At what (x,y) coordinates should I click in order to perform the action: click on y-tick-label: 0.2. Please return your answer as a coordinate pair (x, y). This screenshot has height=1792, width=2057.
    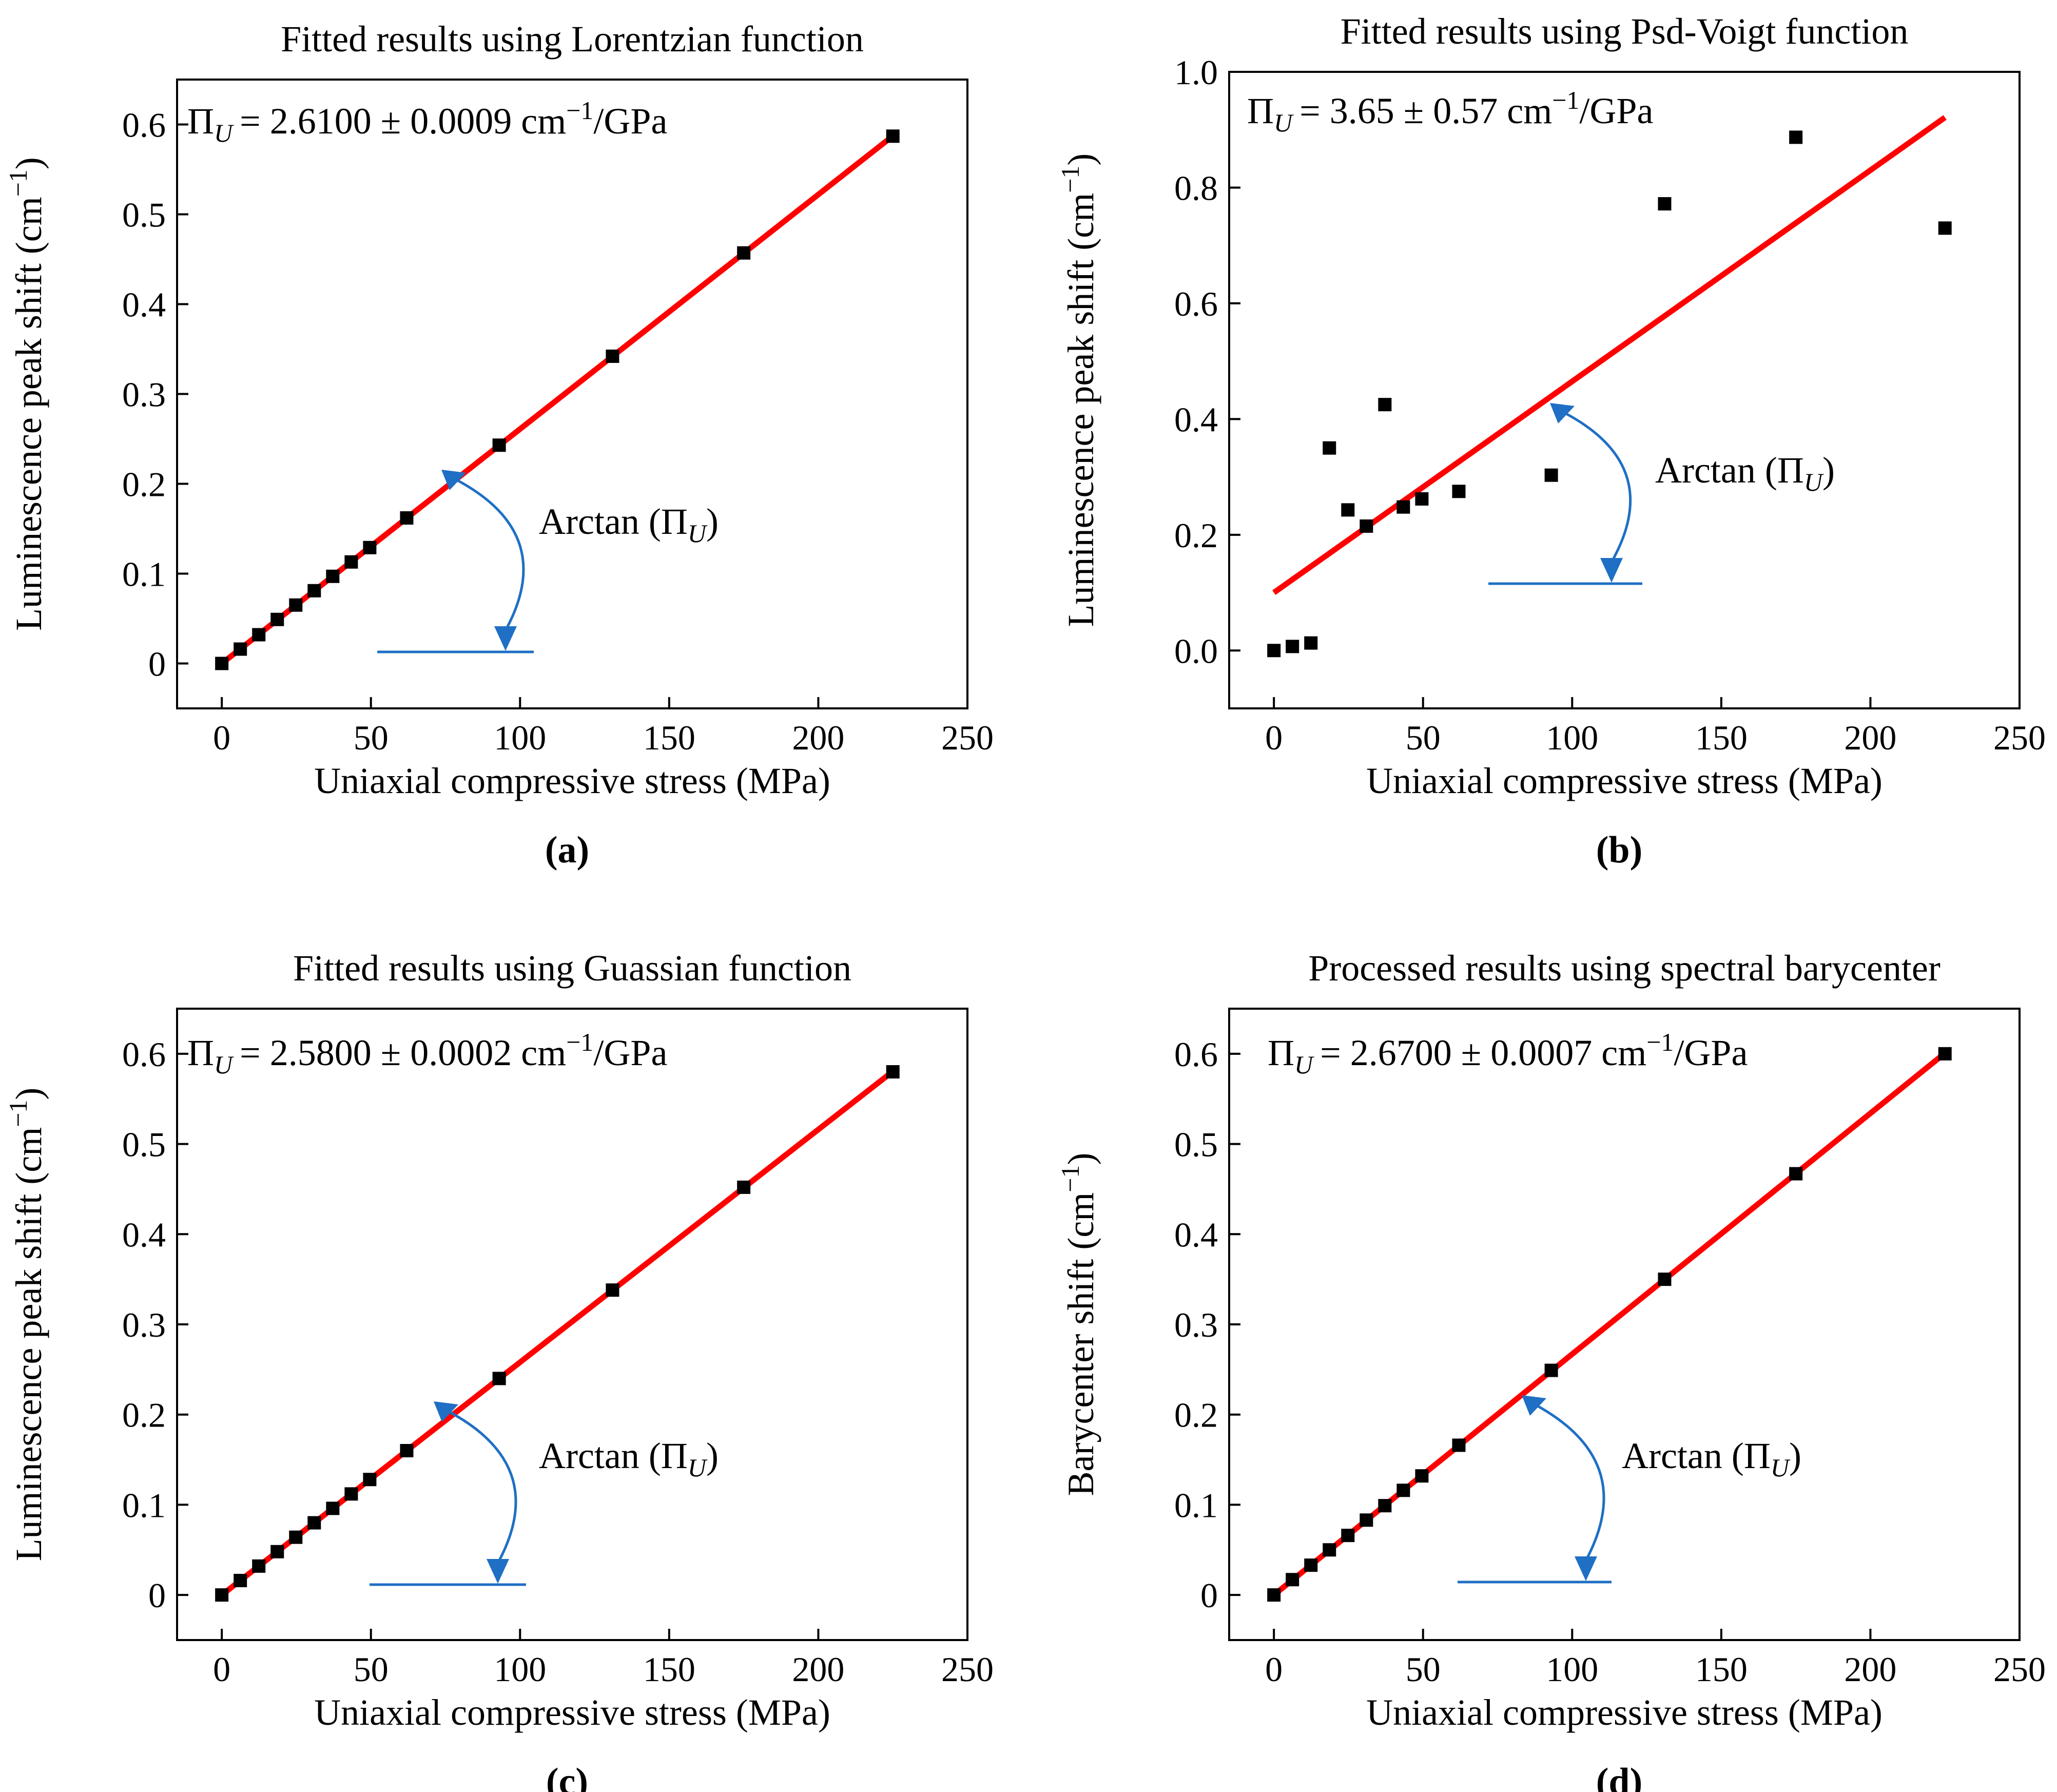
    Looking at the image, I should click on (144, 1416).